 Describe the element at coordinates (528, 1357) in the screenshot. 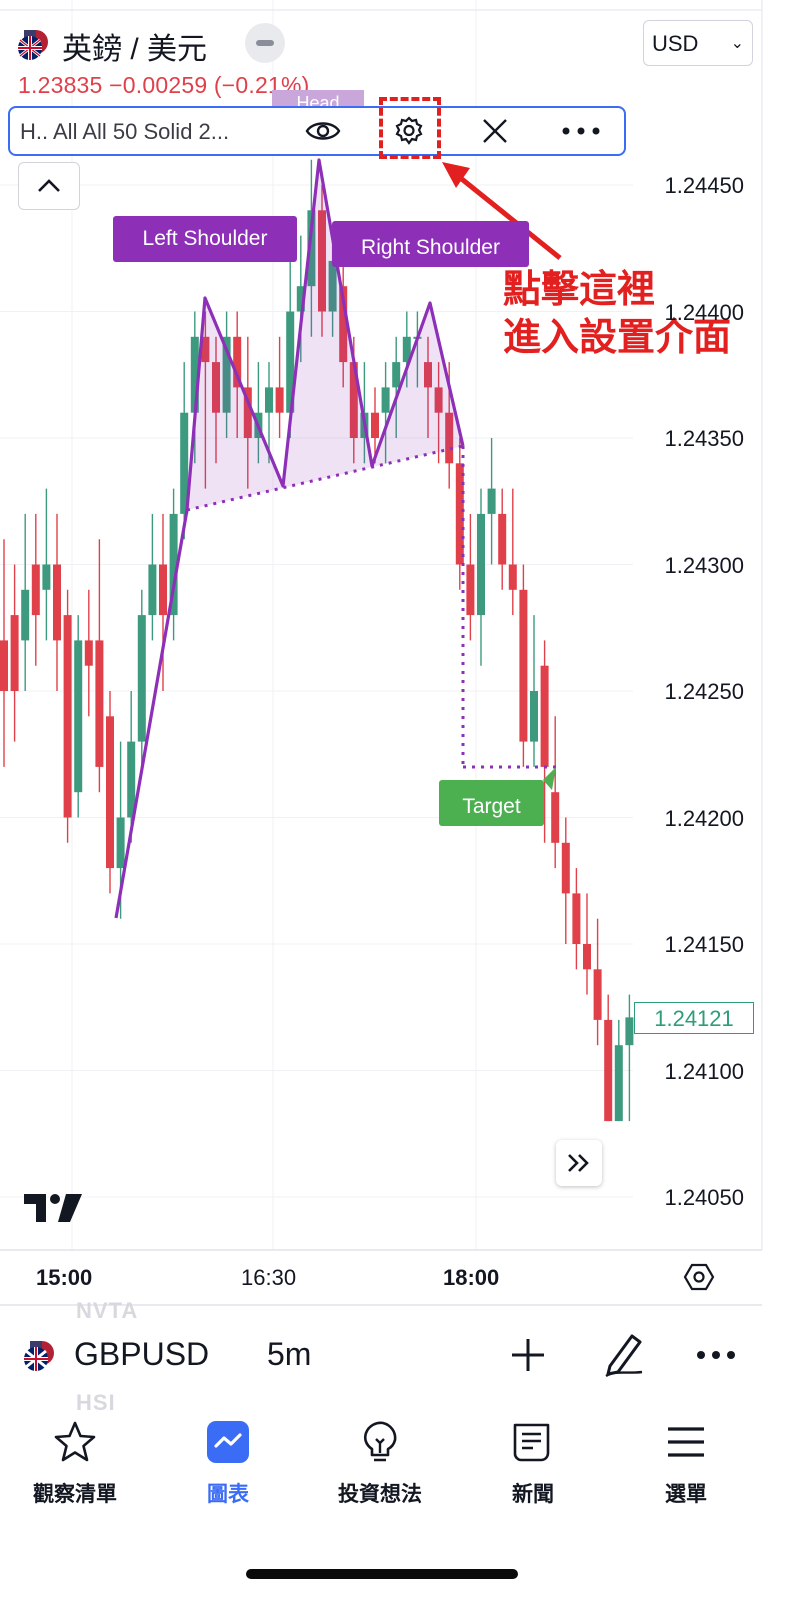

I see `add-button` at that location.